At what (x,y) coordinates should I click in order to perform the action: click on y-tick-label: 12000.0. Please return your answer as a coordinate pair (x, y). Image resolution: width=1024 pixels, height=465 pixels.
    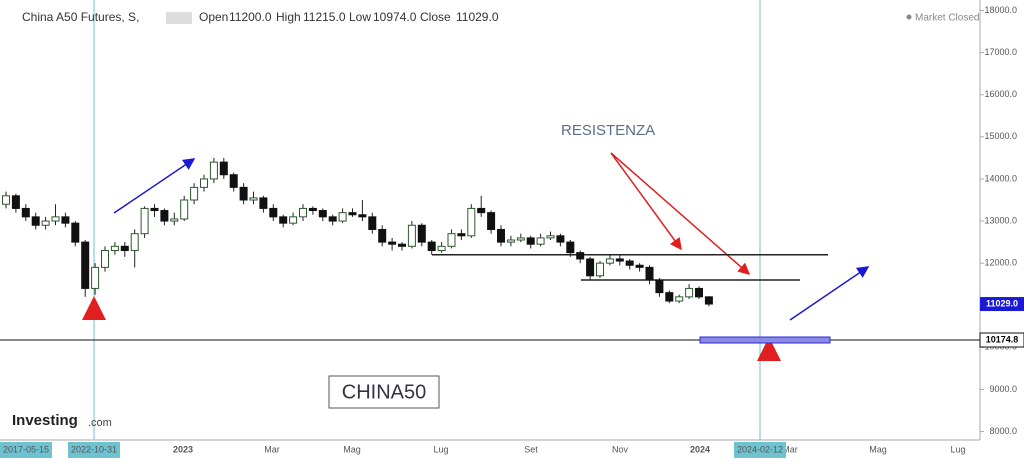
    Looking at the image, I should click on (1000, 263).